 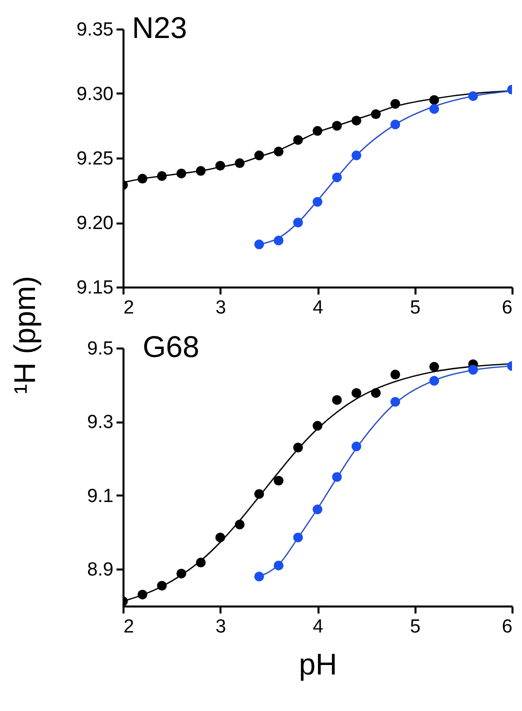 I want to click on y-tick-label: 9.35, so click(x=95, y=30).